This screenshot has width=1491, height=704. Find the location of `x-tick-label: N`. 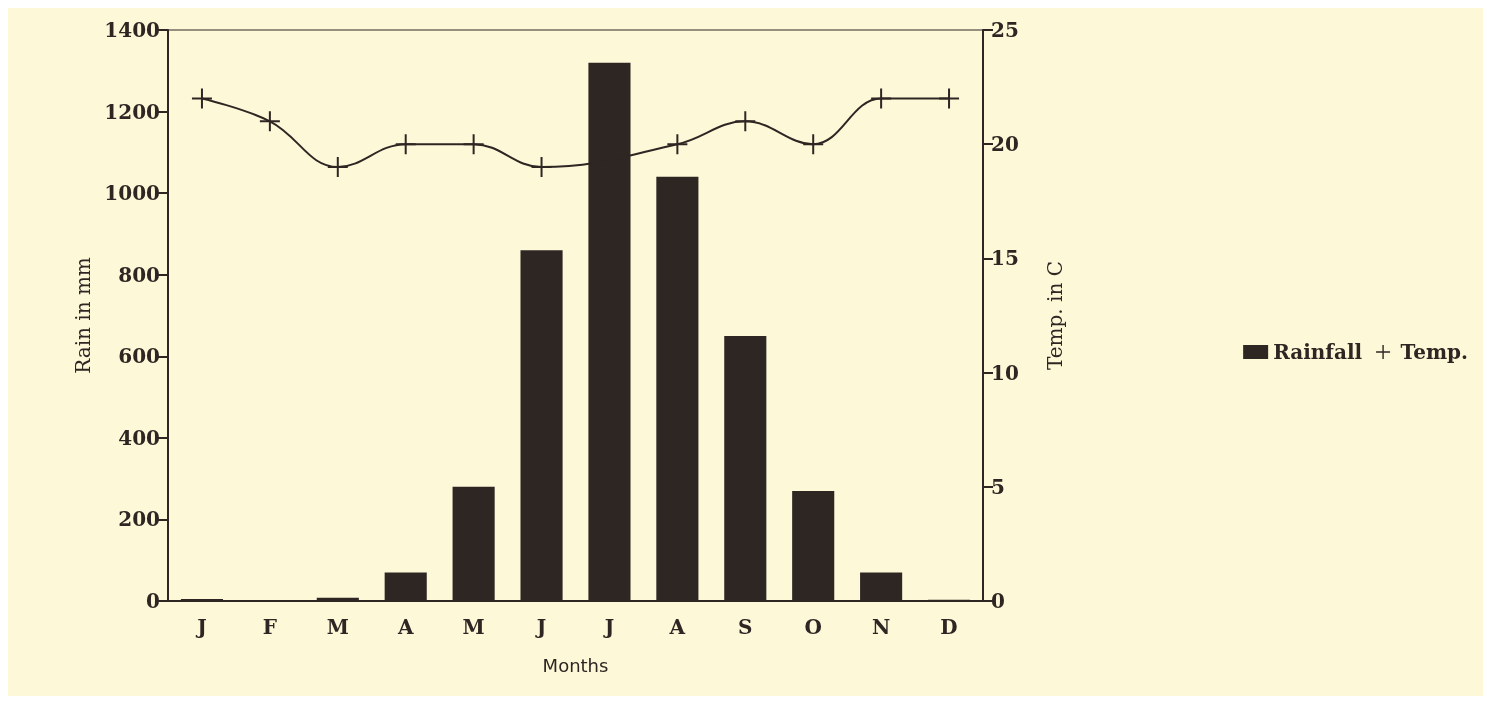

x-tick-label: N is located at coordinates (881, 627).